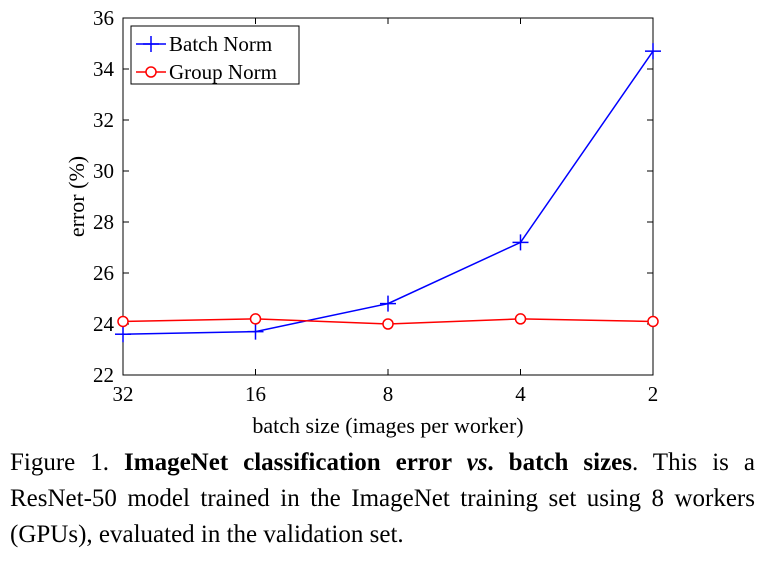  What do you see at coordinates (103, 222) in the screenshot?
I see `y-tick-label: 28` at bounding box center [103, 222].